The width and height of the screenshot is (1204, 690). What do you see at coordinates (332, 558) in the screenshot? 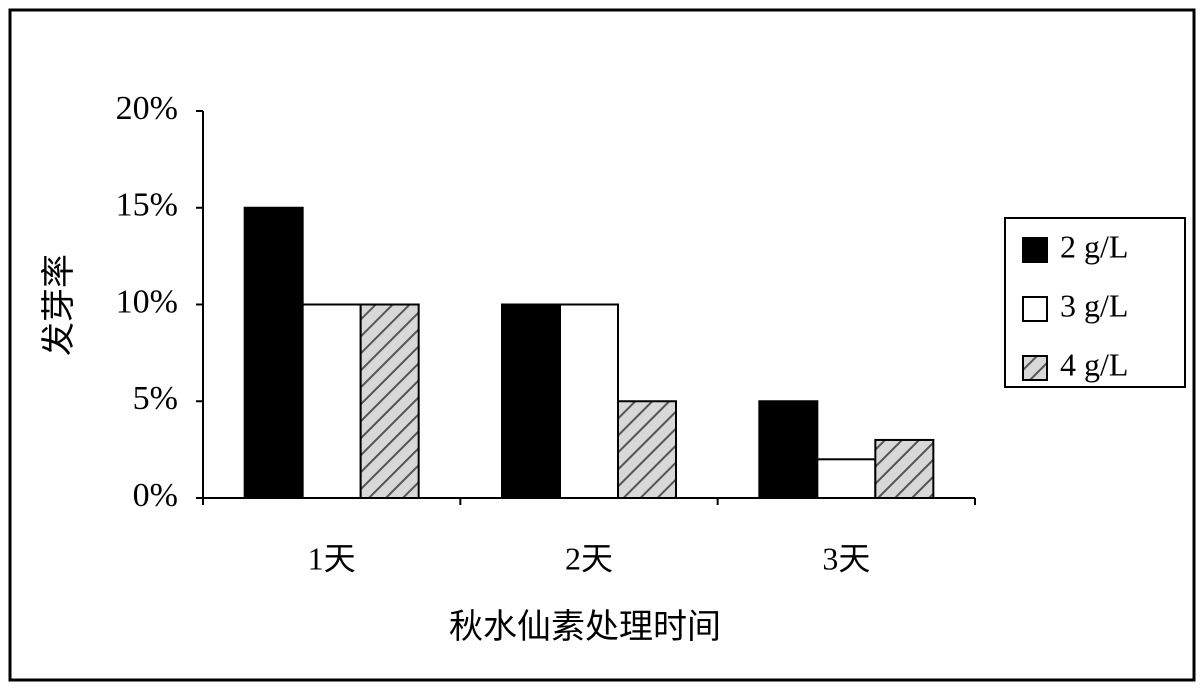
I see `x-tick-label: 1天` at bounding box center [332, 558].